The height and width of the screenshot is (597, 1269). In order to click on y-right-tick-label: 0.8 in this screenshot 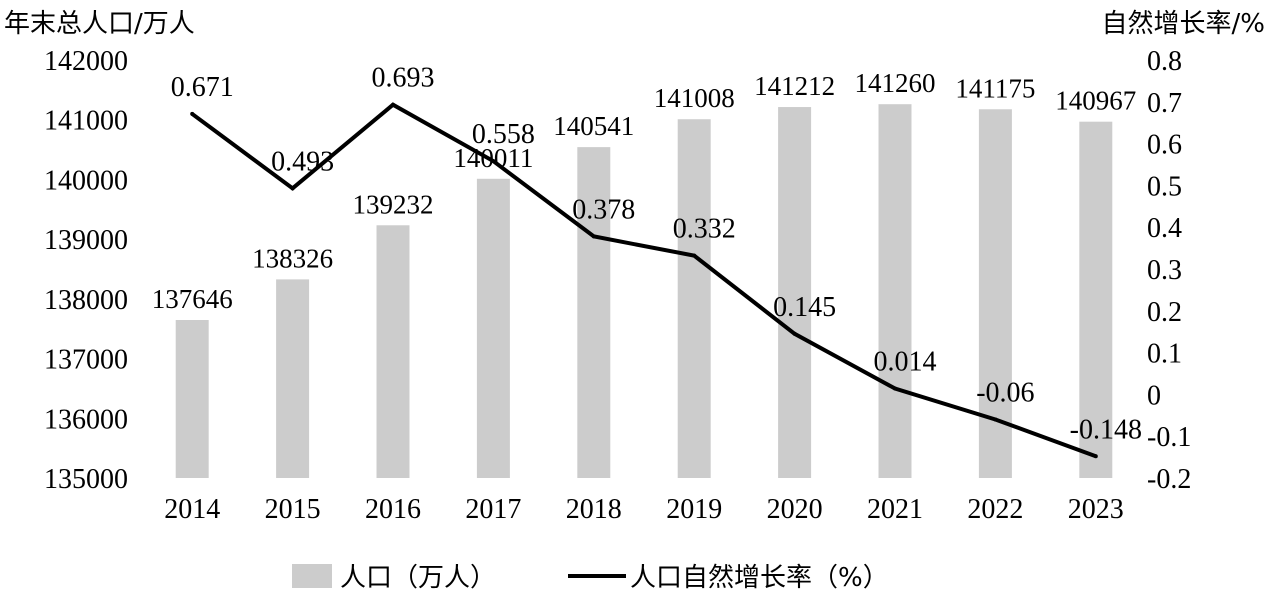, I will do `click(1164, 61)`.